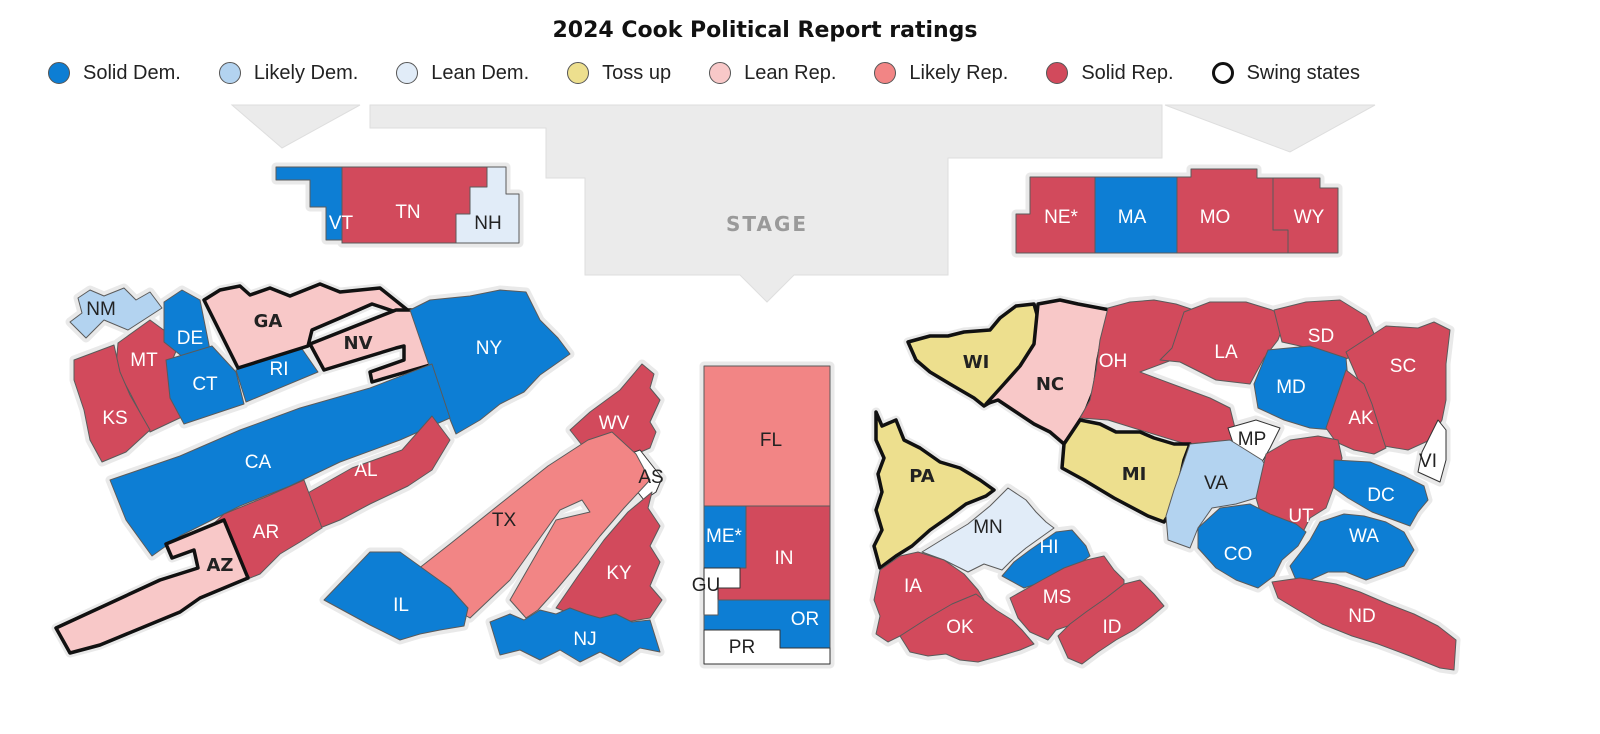 This screenshot has width=1600, height=734. I want to click on delegation-label-nc: NC, so click(1050, 384).